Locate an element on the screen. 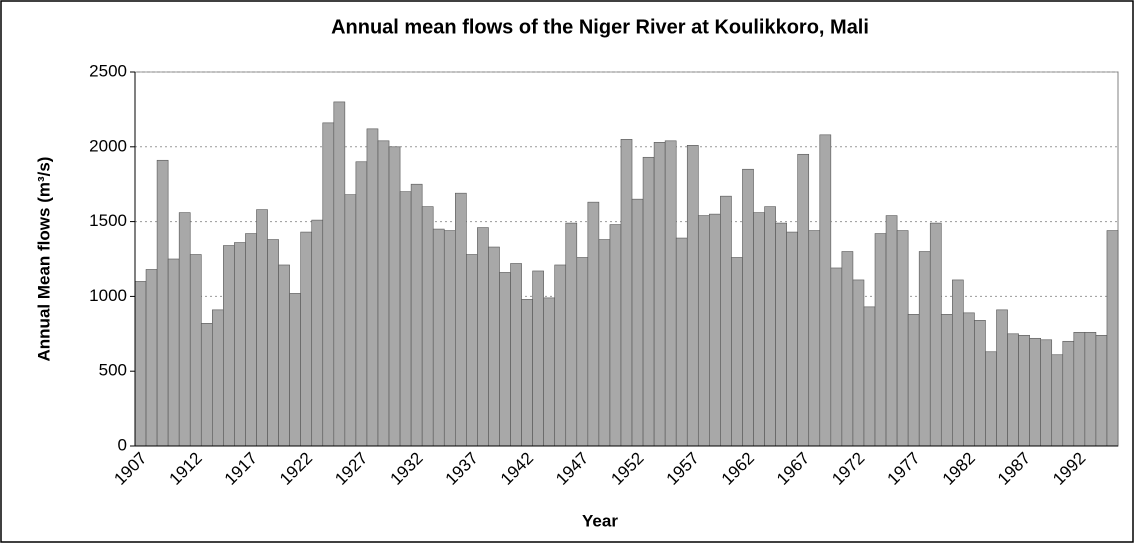  y-tick-label: 0 is located at coordinates (122, 444).